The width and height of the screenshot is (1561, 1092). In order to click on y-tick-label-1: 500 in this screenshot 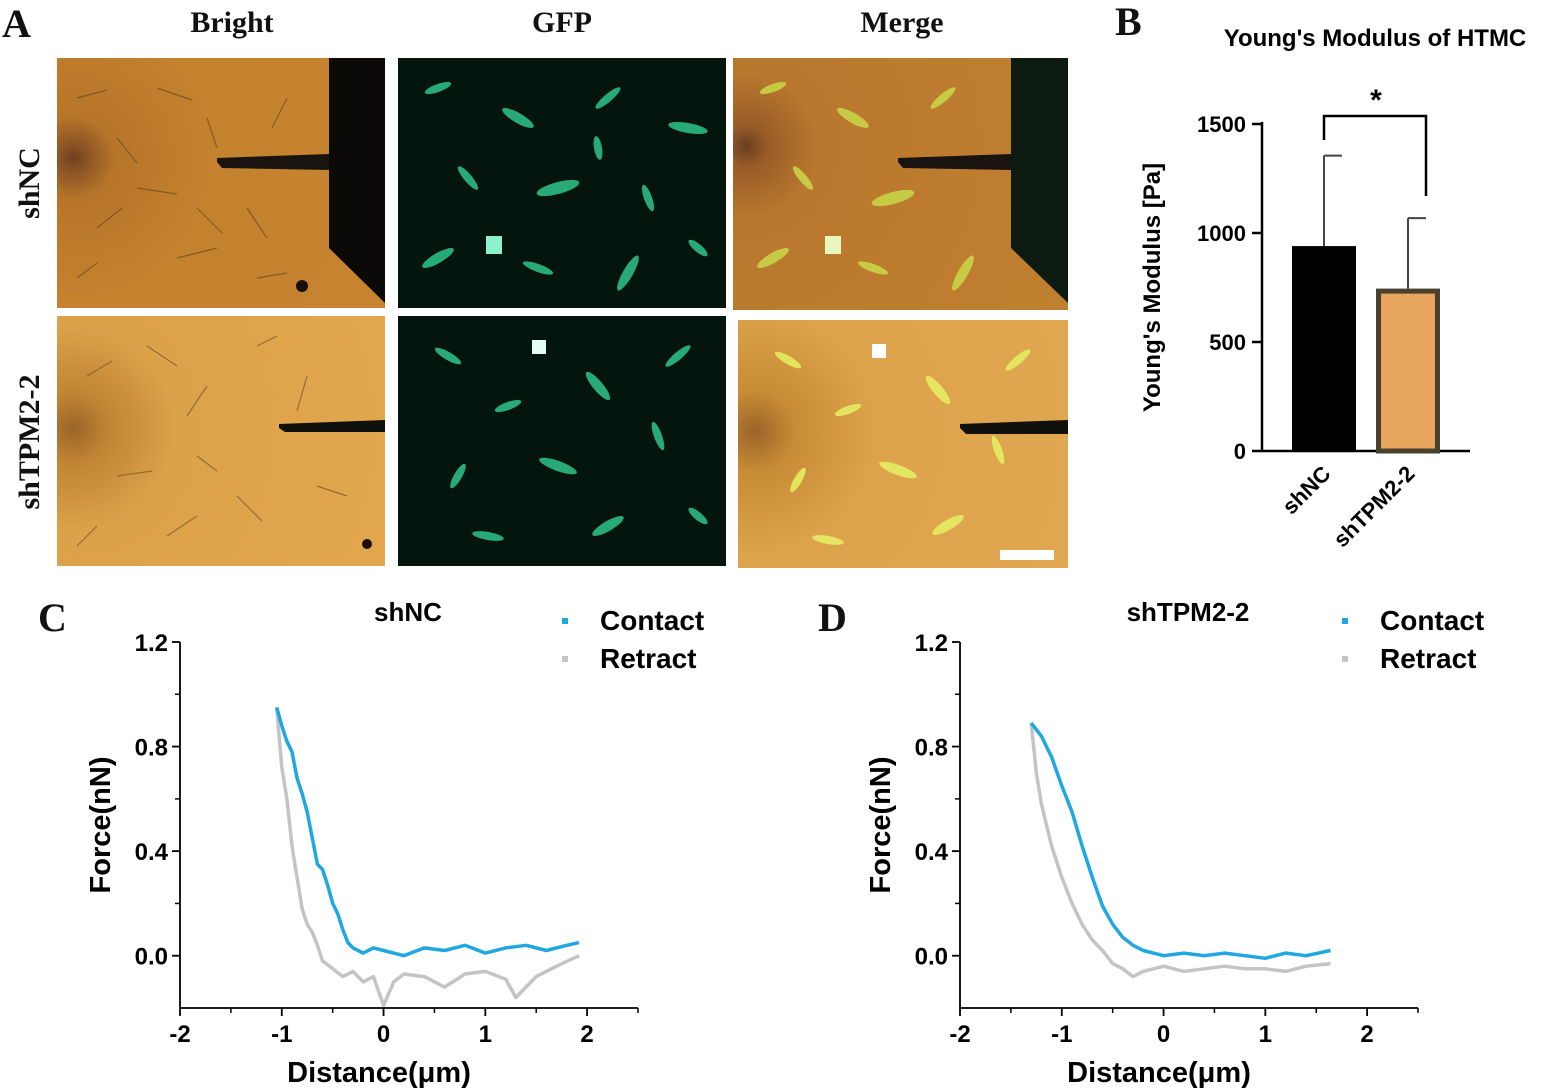, I will do `click(1227, 342)`.